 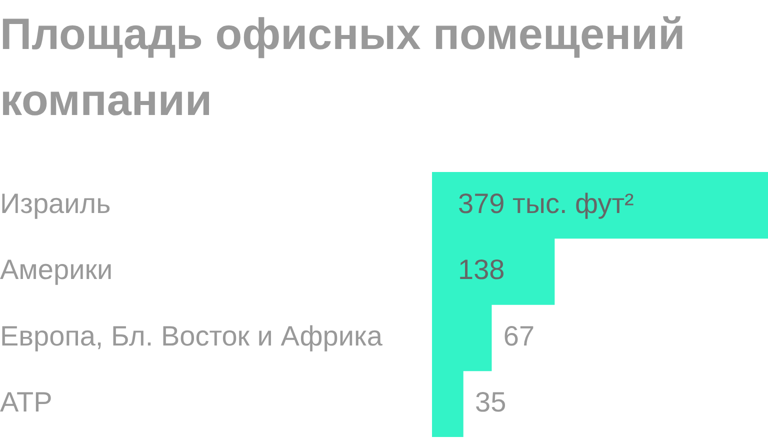 What do you see at coordinates (56, 270) in the screenshot?
I see `y-tick-label: Америки` at bounding box center [56, 270].